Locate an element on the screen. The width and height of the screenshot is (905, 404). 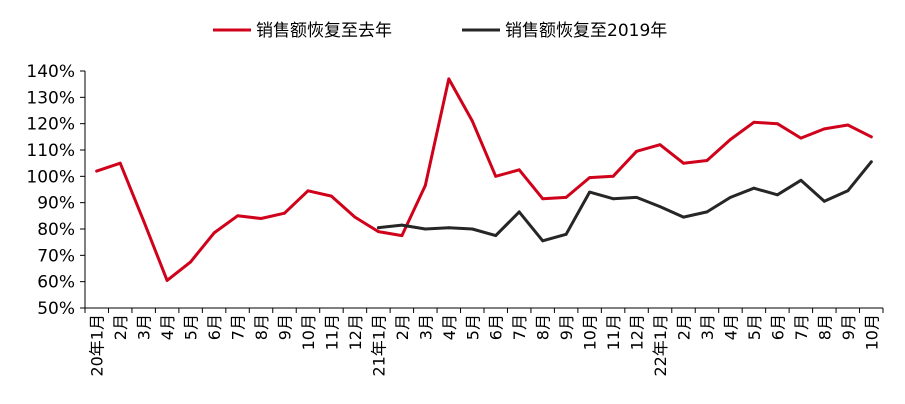
y-tick-label: 140% is located at coordinates (50, 72).